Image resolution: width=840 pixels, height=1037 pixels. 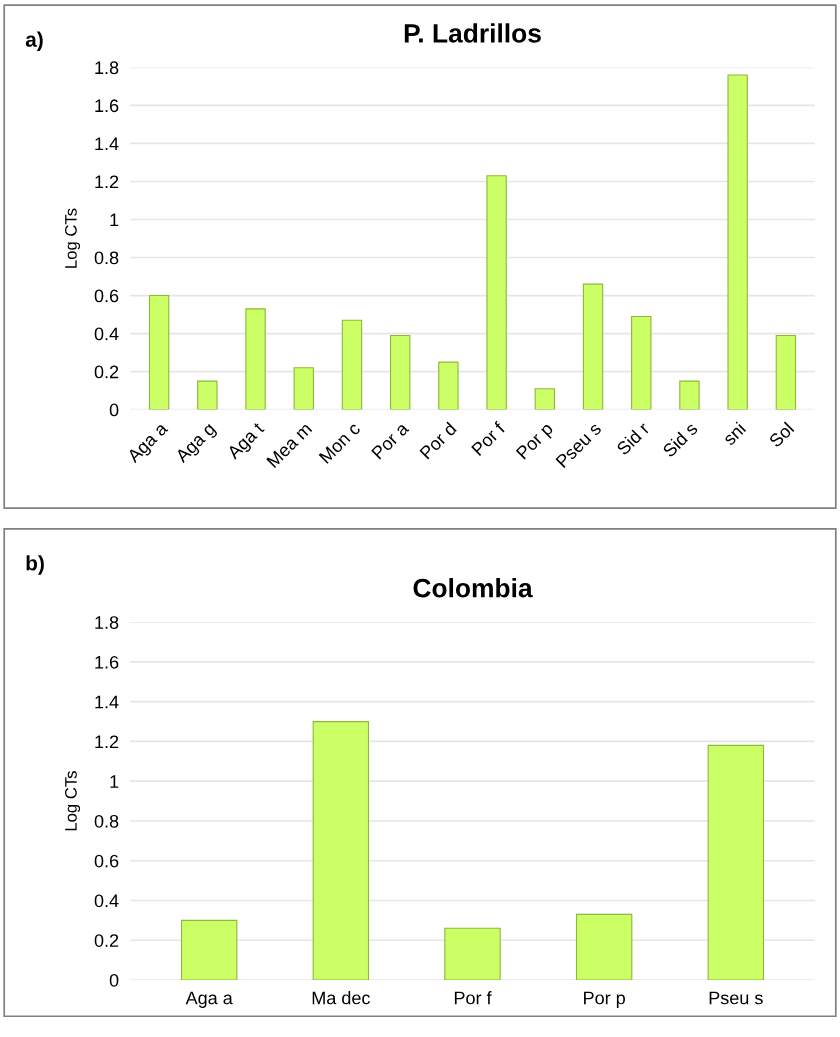 What do you see at coordinates (341, 998) in the screenshot?
I see `x-tick-label: Ma dec` at bounding box center [341, 998].